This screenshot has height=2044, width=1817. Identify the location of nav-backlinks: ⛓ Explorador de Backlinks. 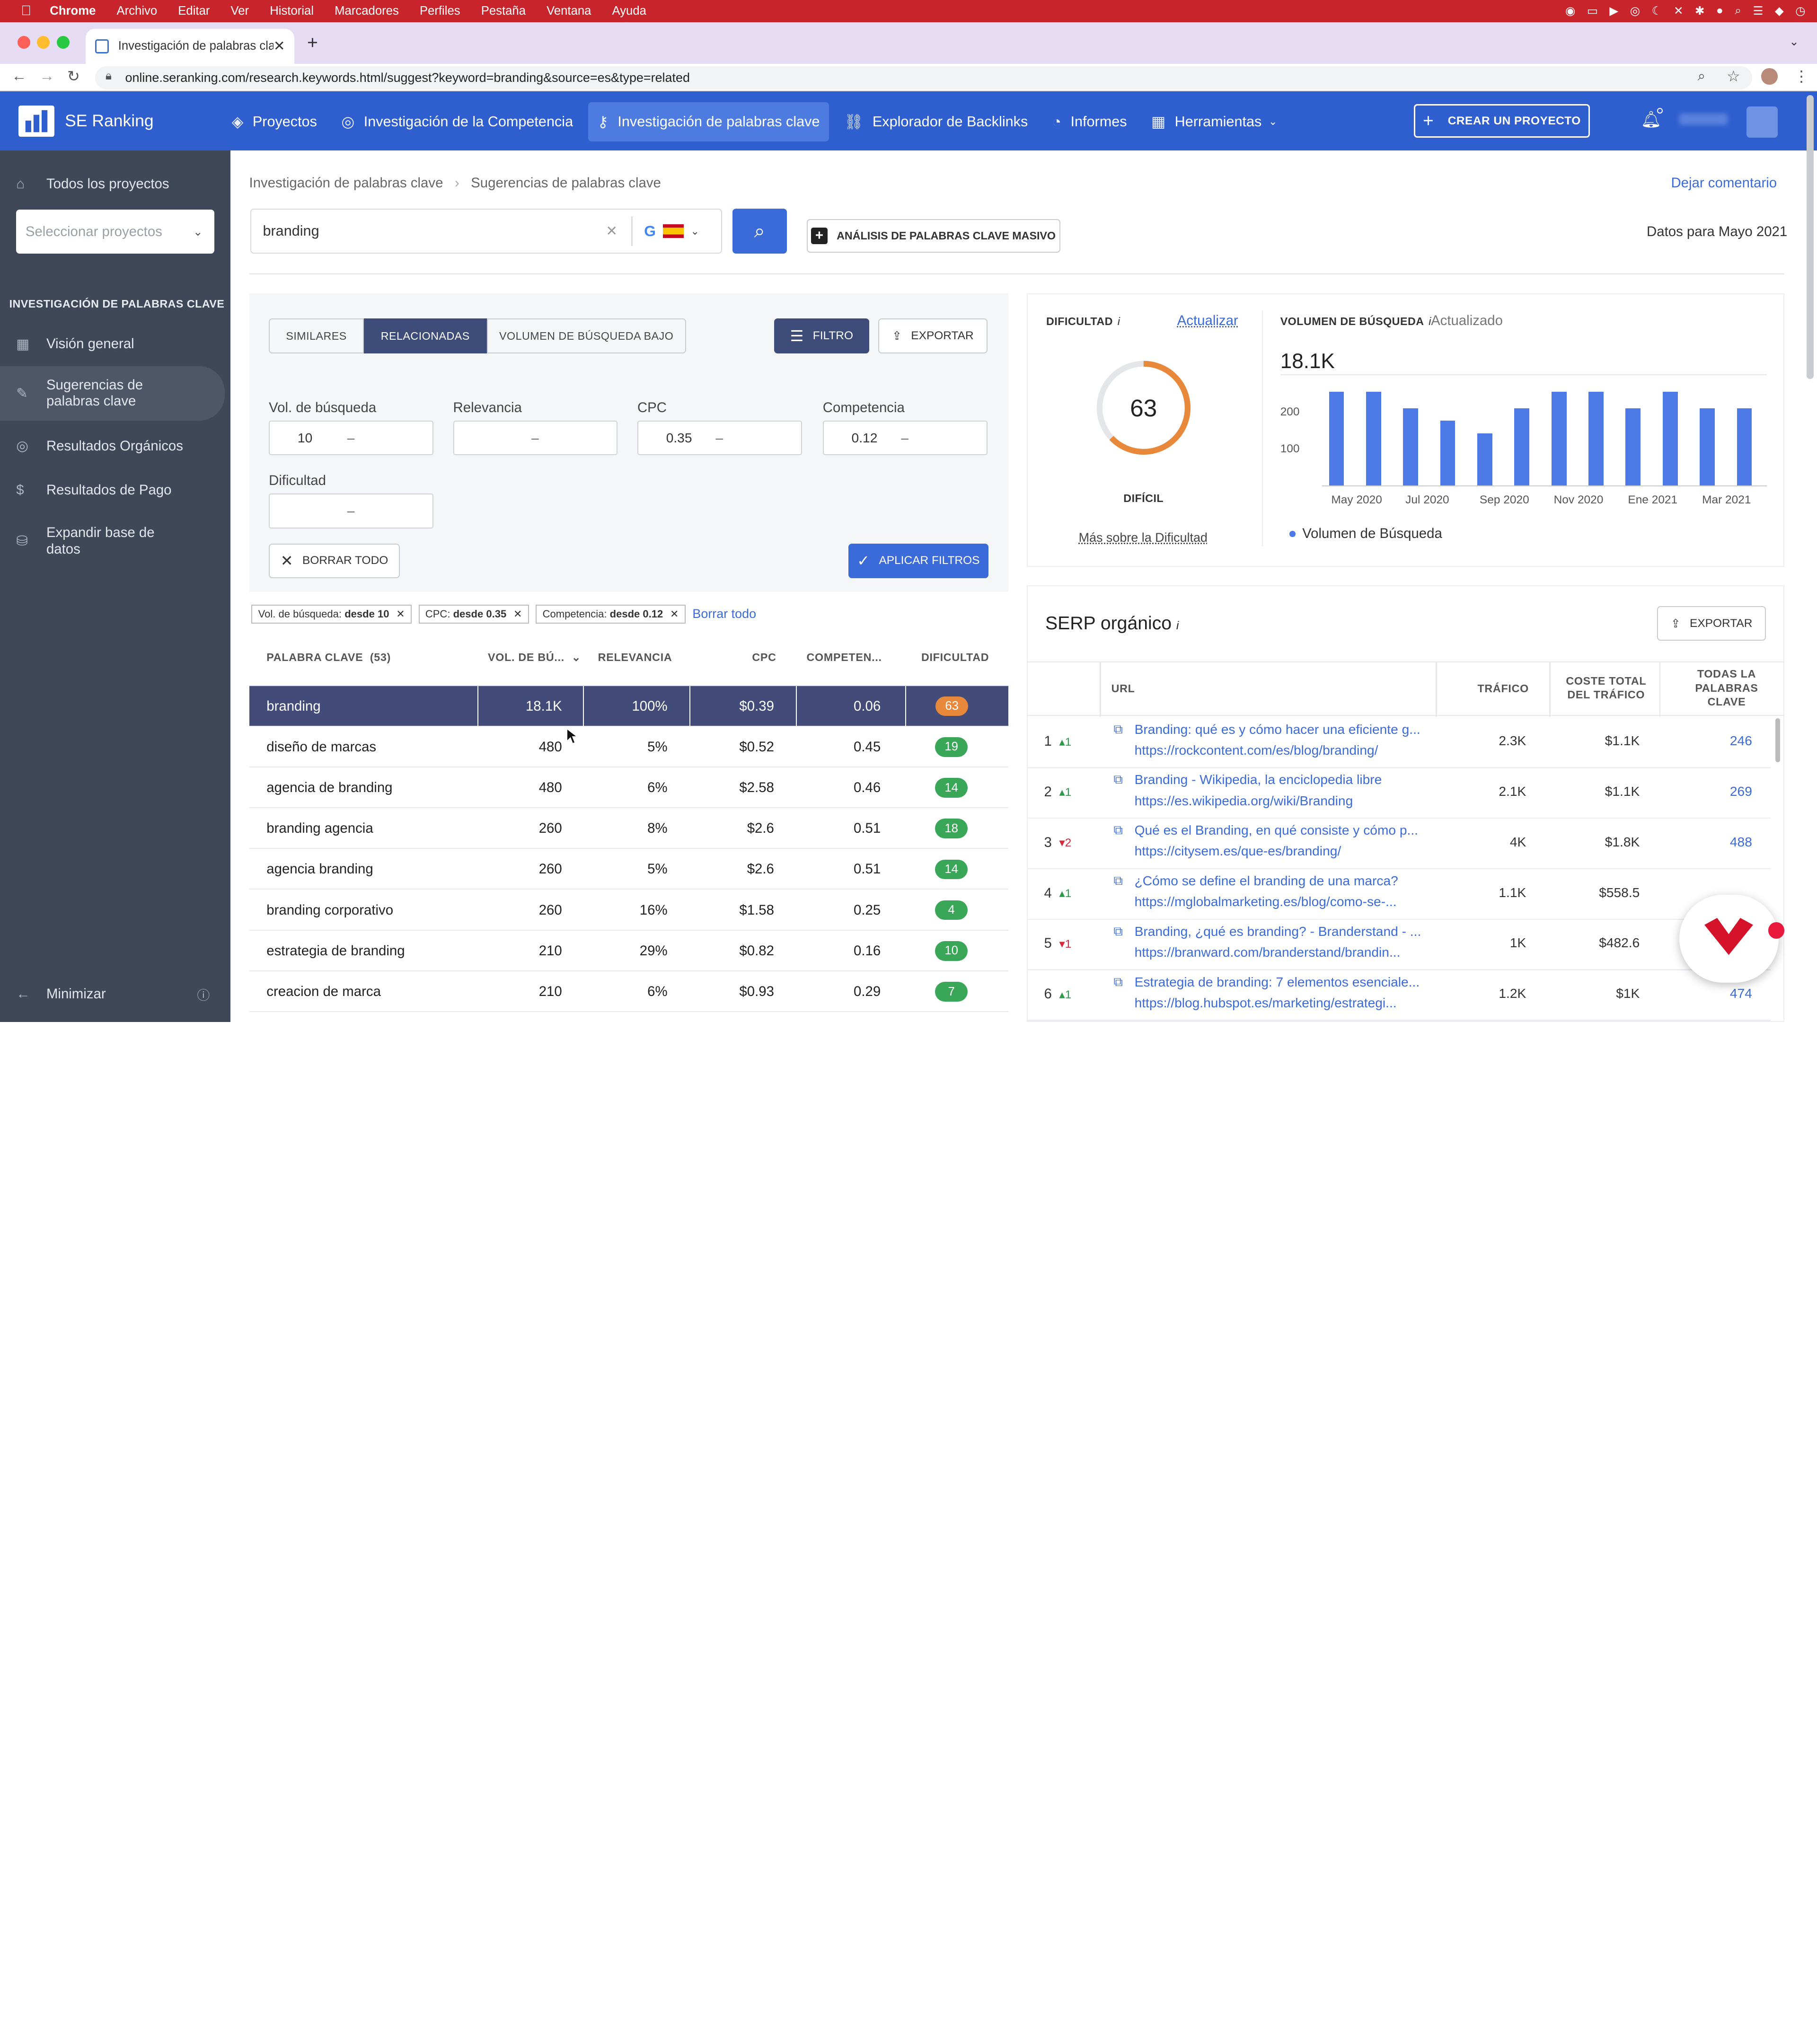
(936, 121).